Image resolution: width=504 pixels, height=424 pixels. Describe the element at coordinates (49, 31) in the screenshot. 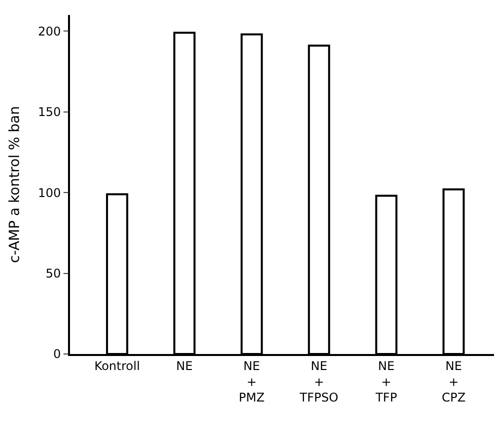

I see `y-tick-label: 200` at that location.